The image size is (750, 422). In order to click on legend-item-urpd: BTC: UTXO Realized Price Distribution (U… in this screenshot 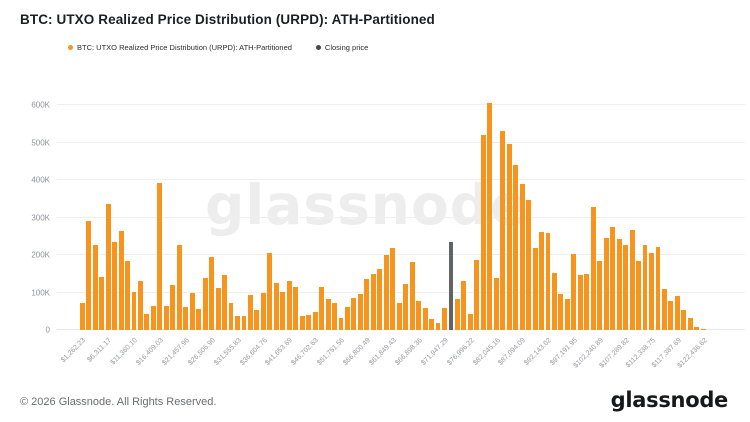, I will do `click(180, 47)`.